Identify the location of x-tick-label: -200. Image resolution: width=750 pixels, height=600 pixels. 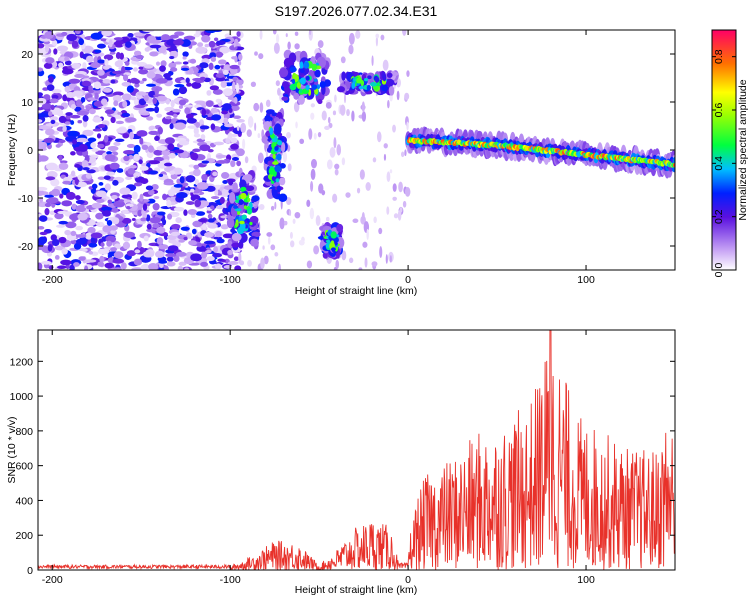
(52, 580).